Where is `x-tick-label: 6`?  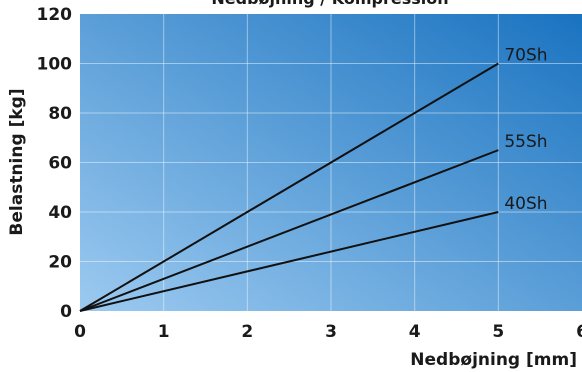
x-tick-label: 6 is located at coordinates (579, 332).